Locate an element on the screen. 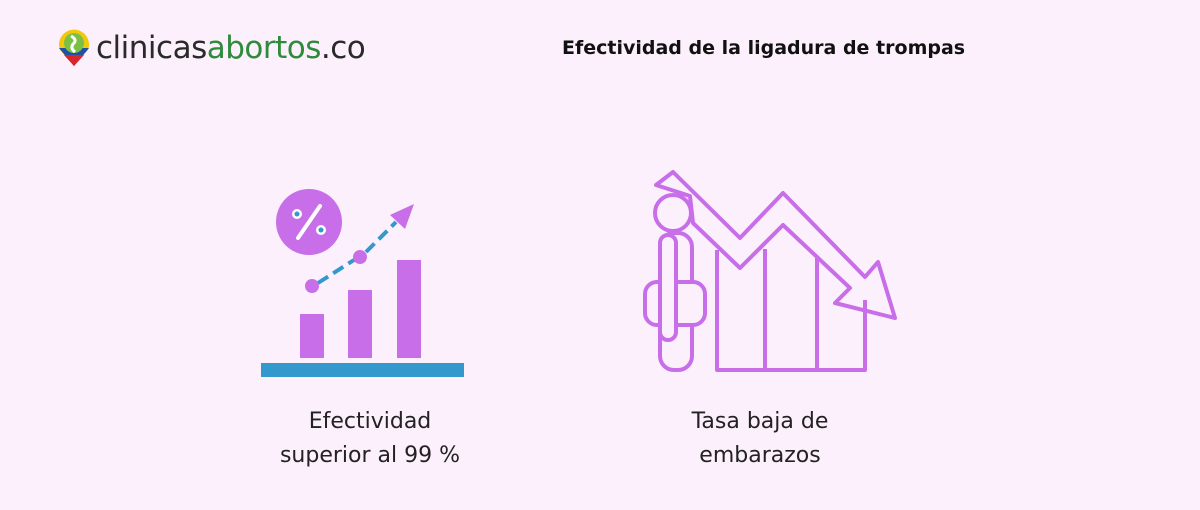  logo-part3: .co is located at coordinates (343, 47).